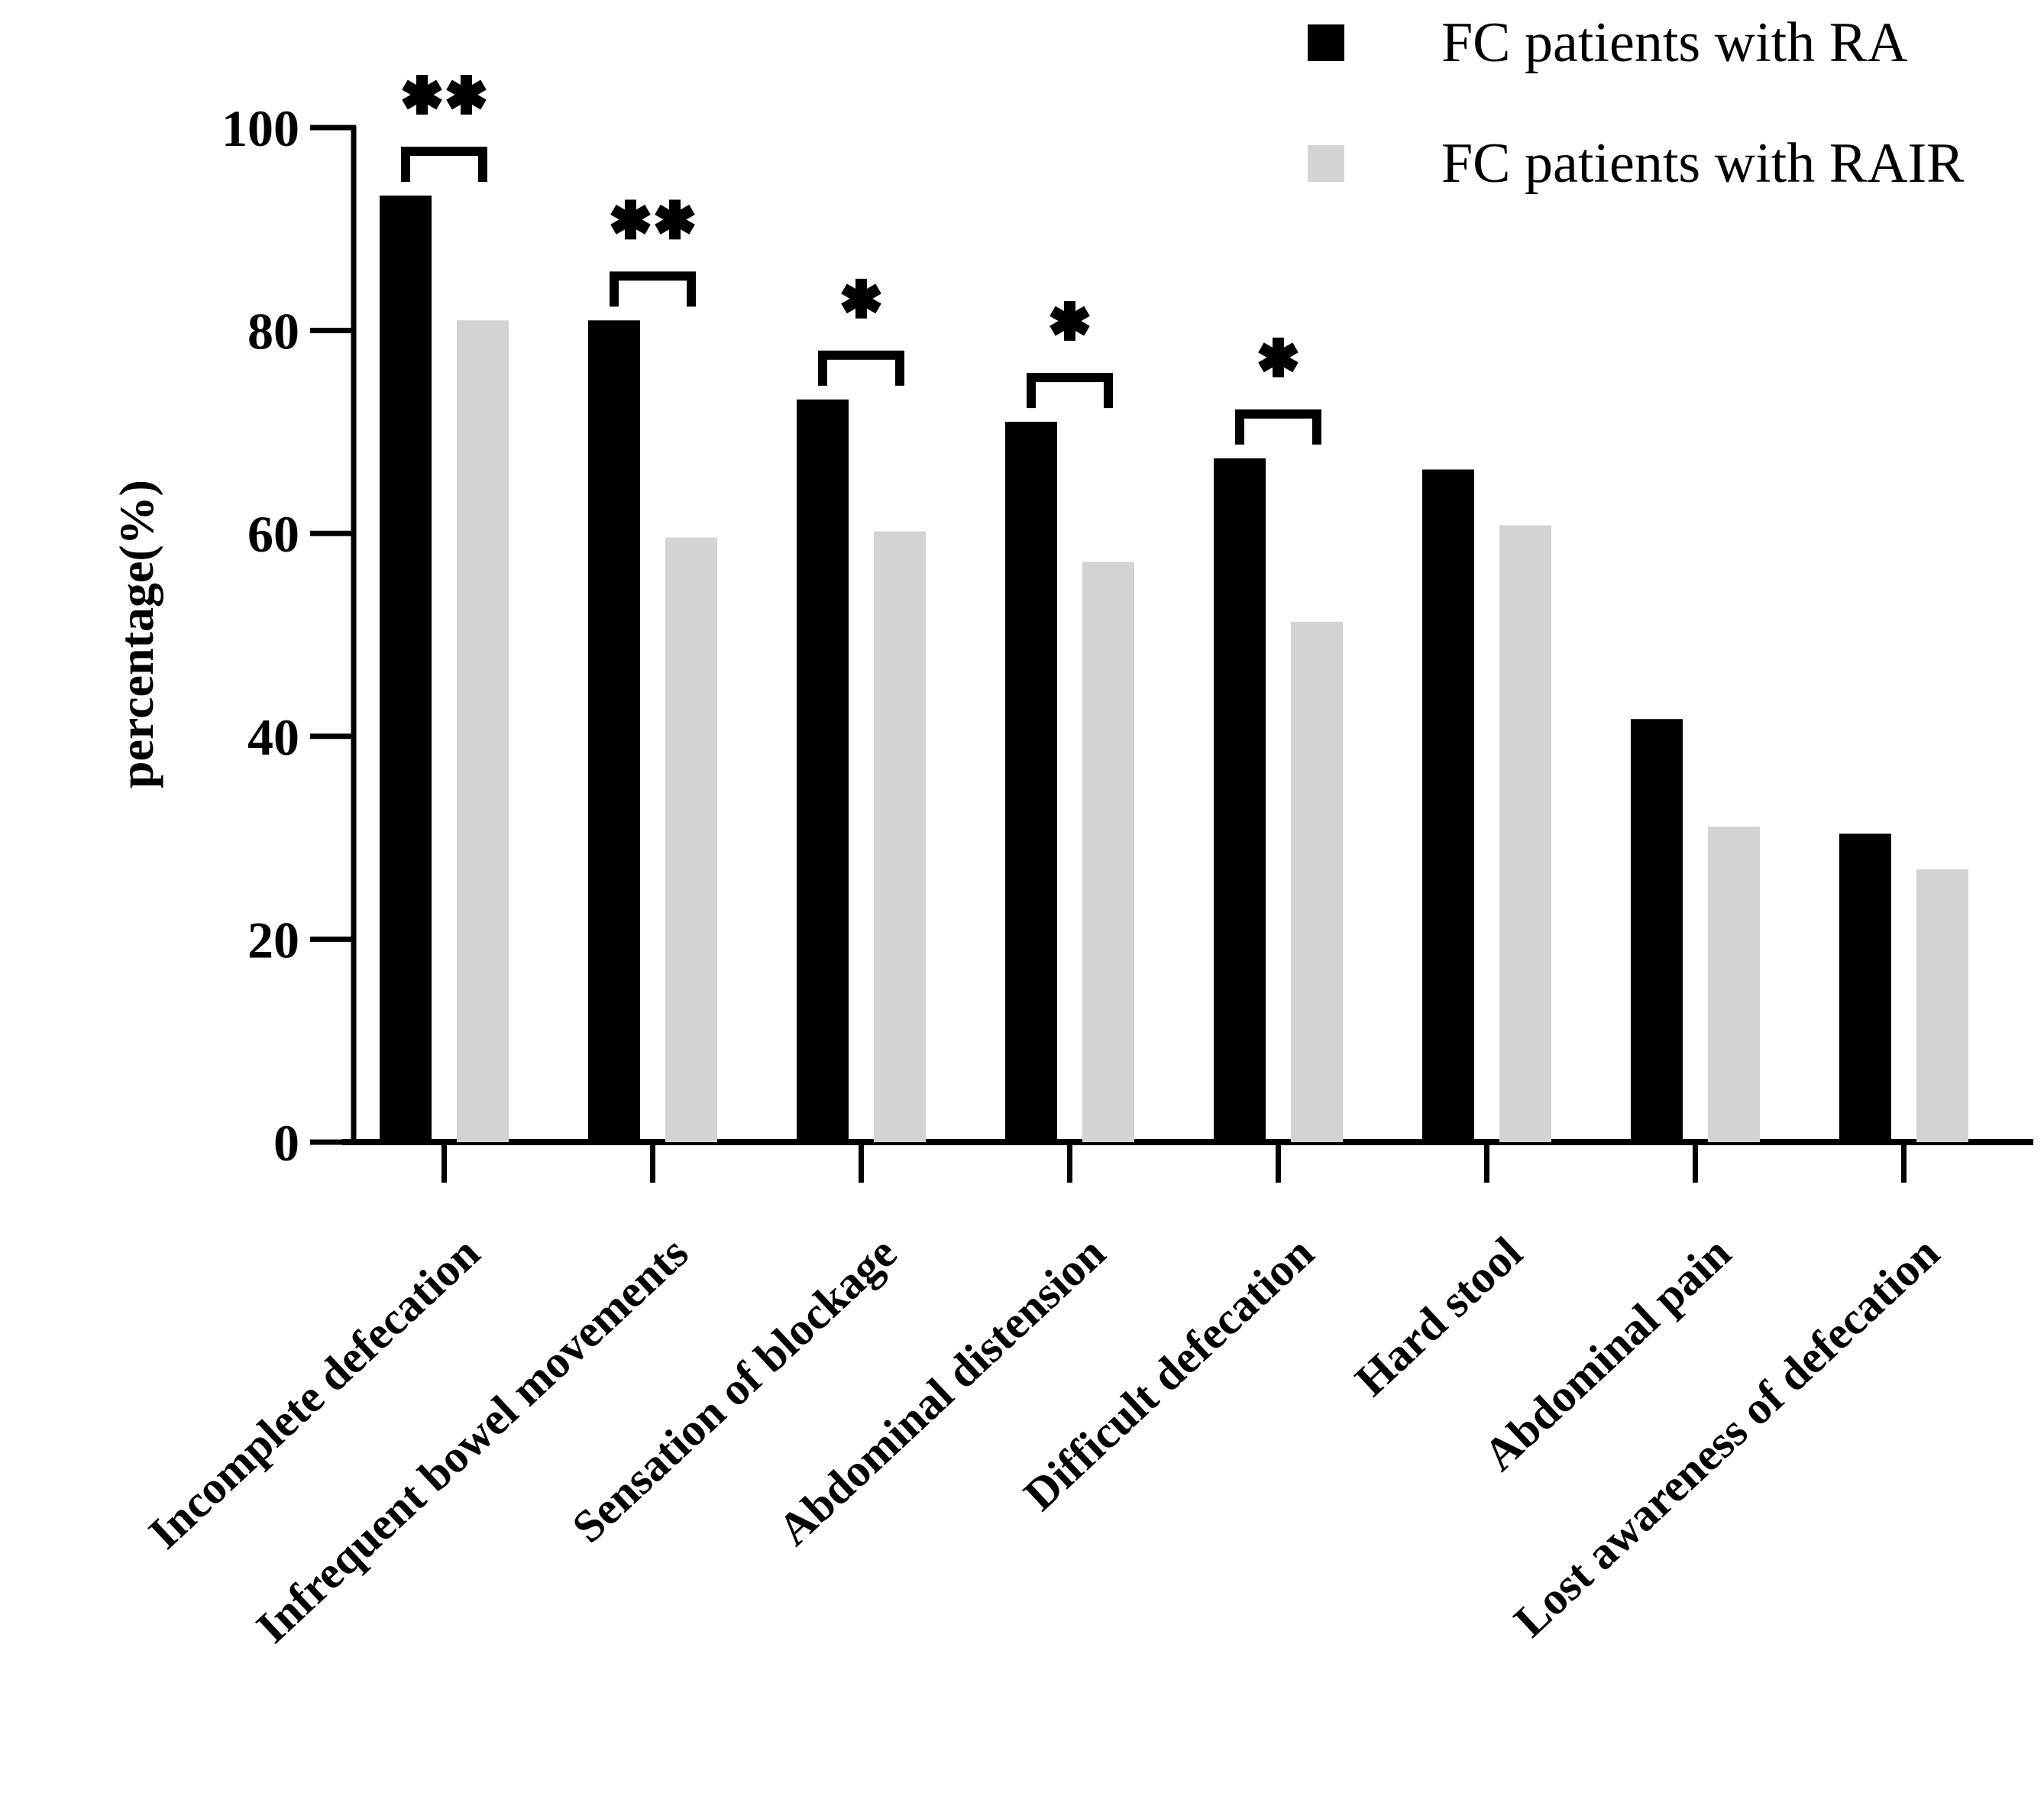 This screenshot has width=2044, height=1803. Describe the element at coordinates (273, 534) in the screenshot. I see `y-tick-label: 60` at that location.